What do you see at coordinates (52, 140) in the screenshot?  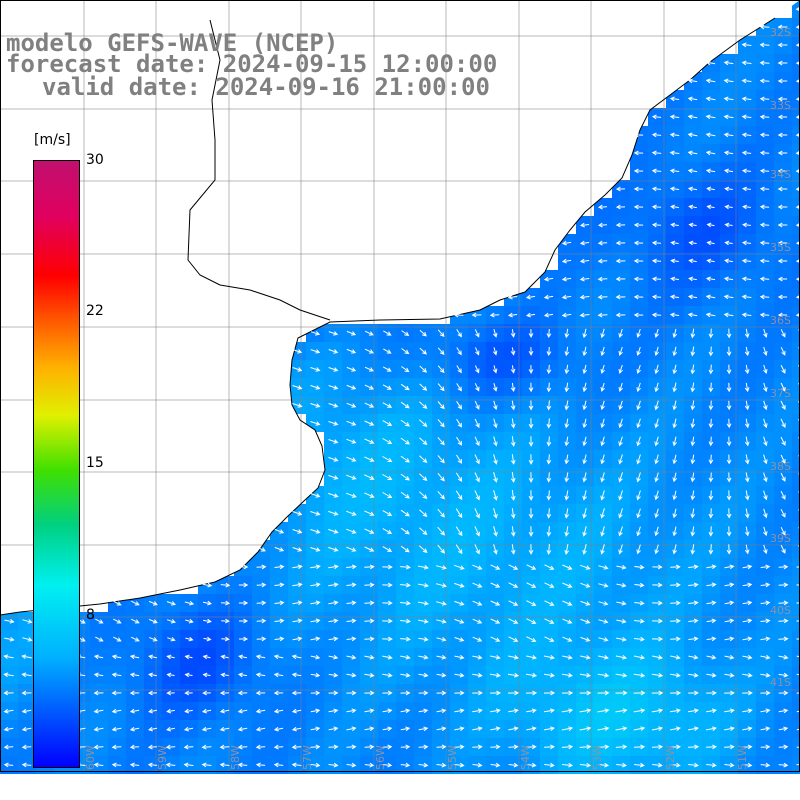 I see `colorbar-units: [m/s]` at bounding box center [52, 140].